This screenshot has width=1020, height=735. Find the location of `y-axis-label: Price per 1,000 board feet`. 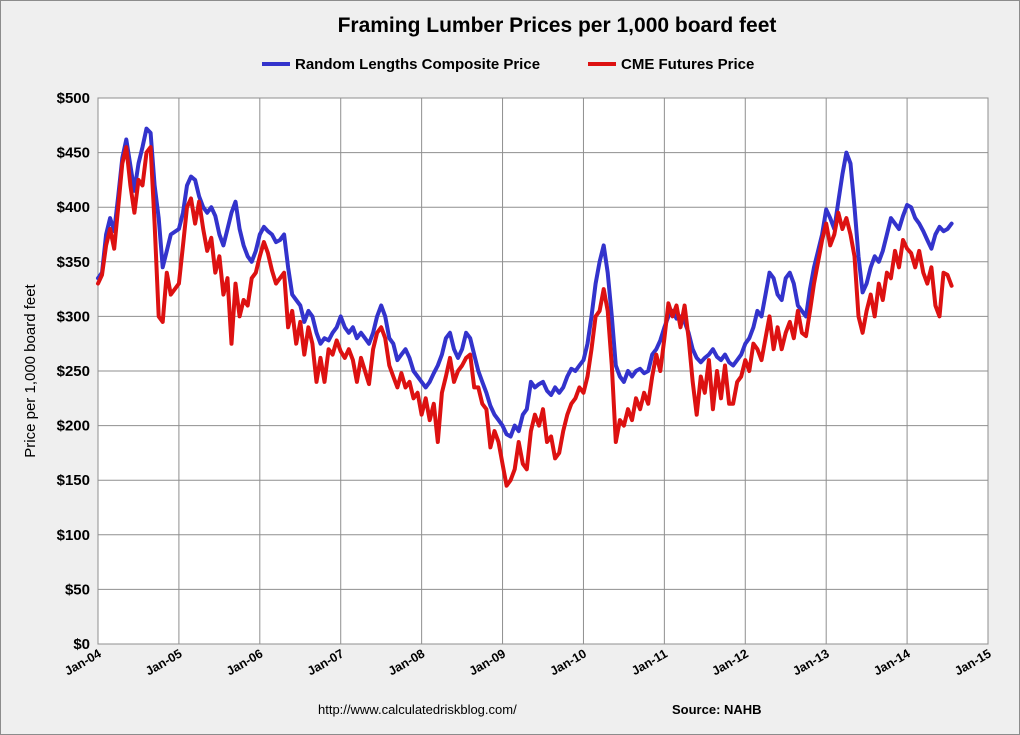

y-axis-label: Price per 1,000 board feet is located at coordinates (30, 370).